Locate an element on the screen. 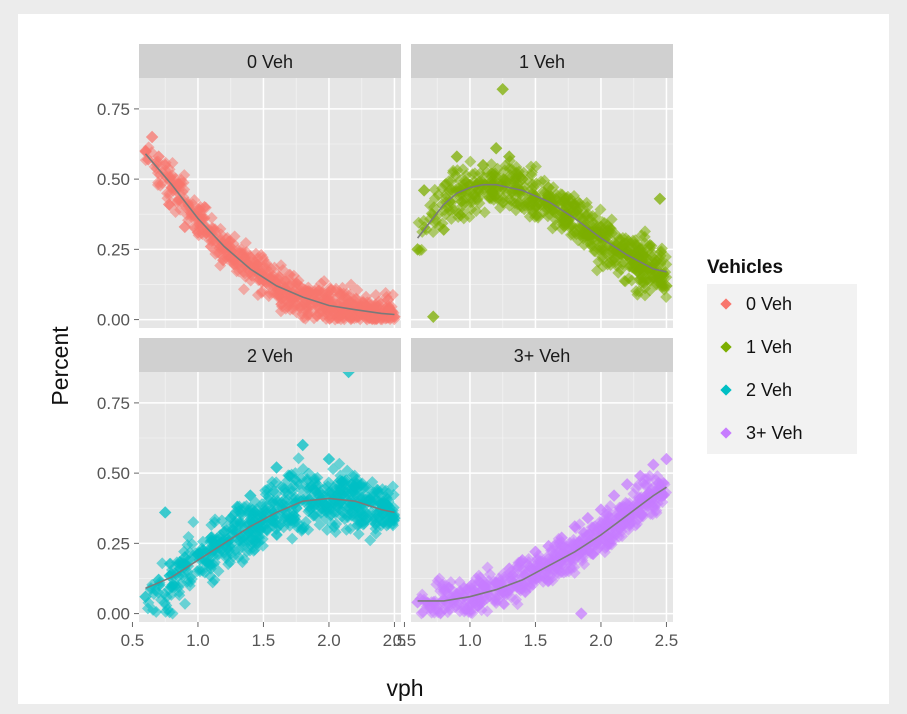  legend: Vehicles 0 Veh 1 Veh 2 Veh 3+ Veh is located at coordinates (782, 355).